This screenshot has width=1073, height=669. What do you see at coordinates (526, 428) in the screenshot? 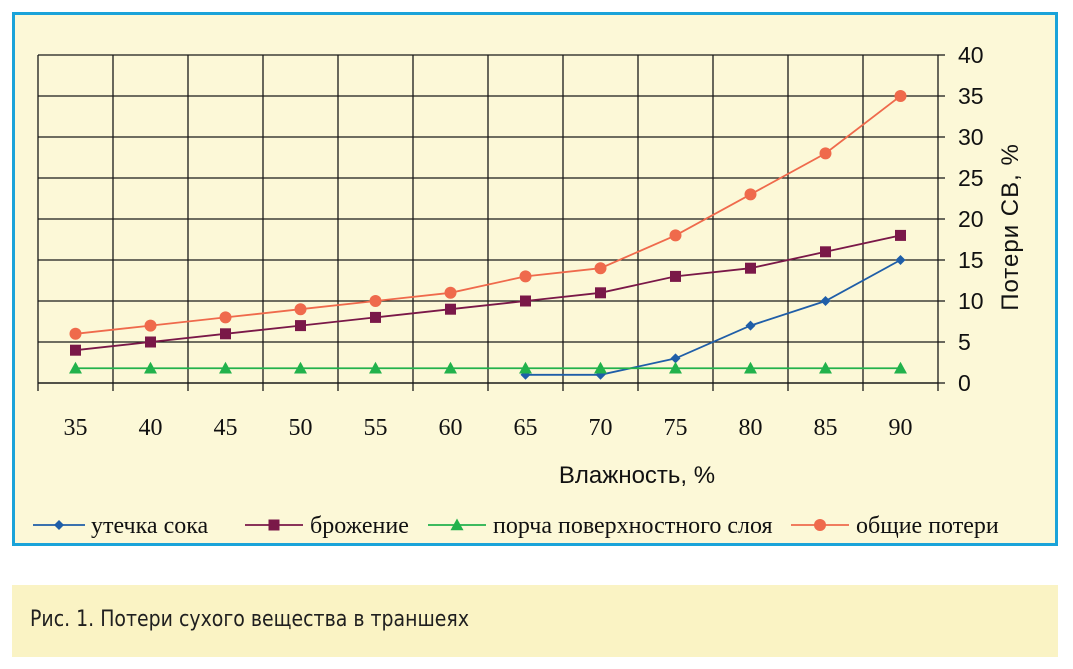
I see `x-tick-label: 65` at bounding box center [526, 428].